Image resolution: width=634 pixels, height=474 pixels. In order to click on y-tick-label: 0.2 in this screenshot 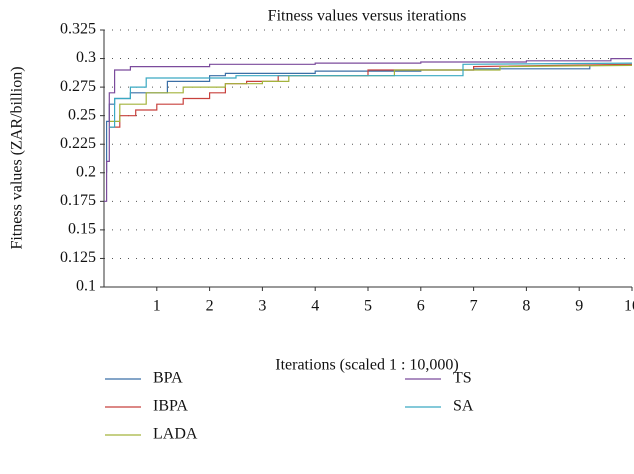, I will do `click(86, 171)`.